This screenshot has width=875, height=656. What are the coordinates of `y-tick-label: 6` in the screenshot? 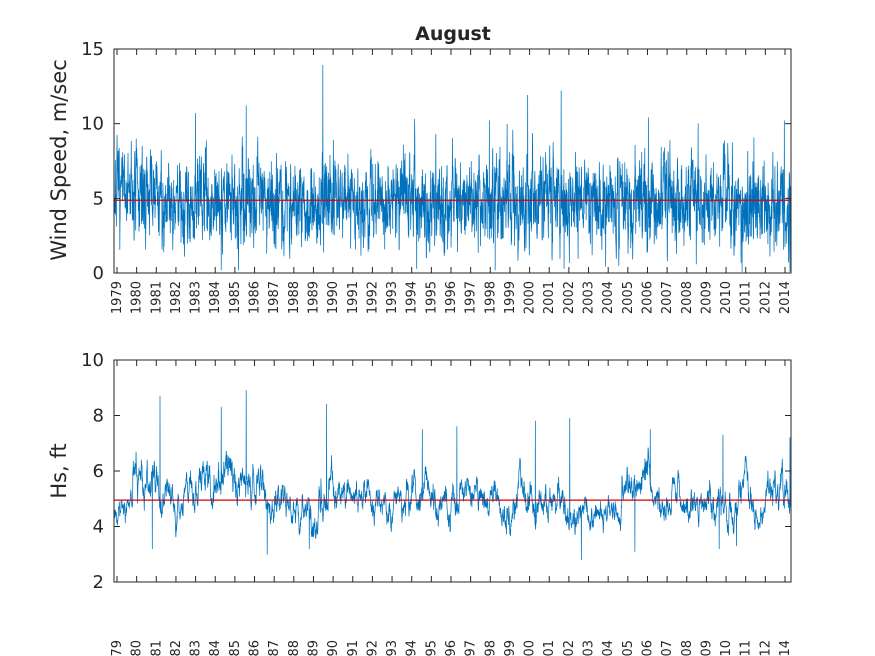 It's located at (98, 471).